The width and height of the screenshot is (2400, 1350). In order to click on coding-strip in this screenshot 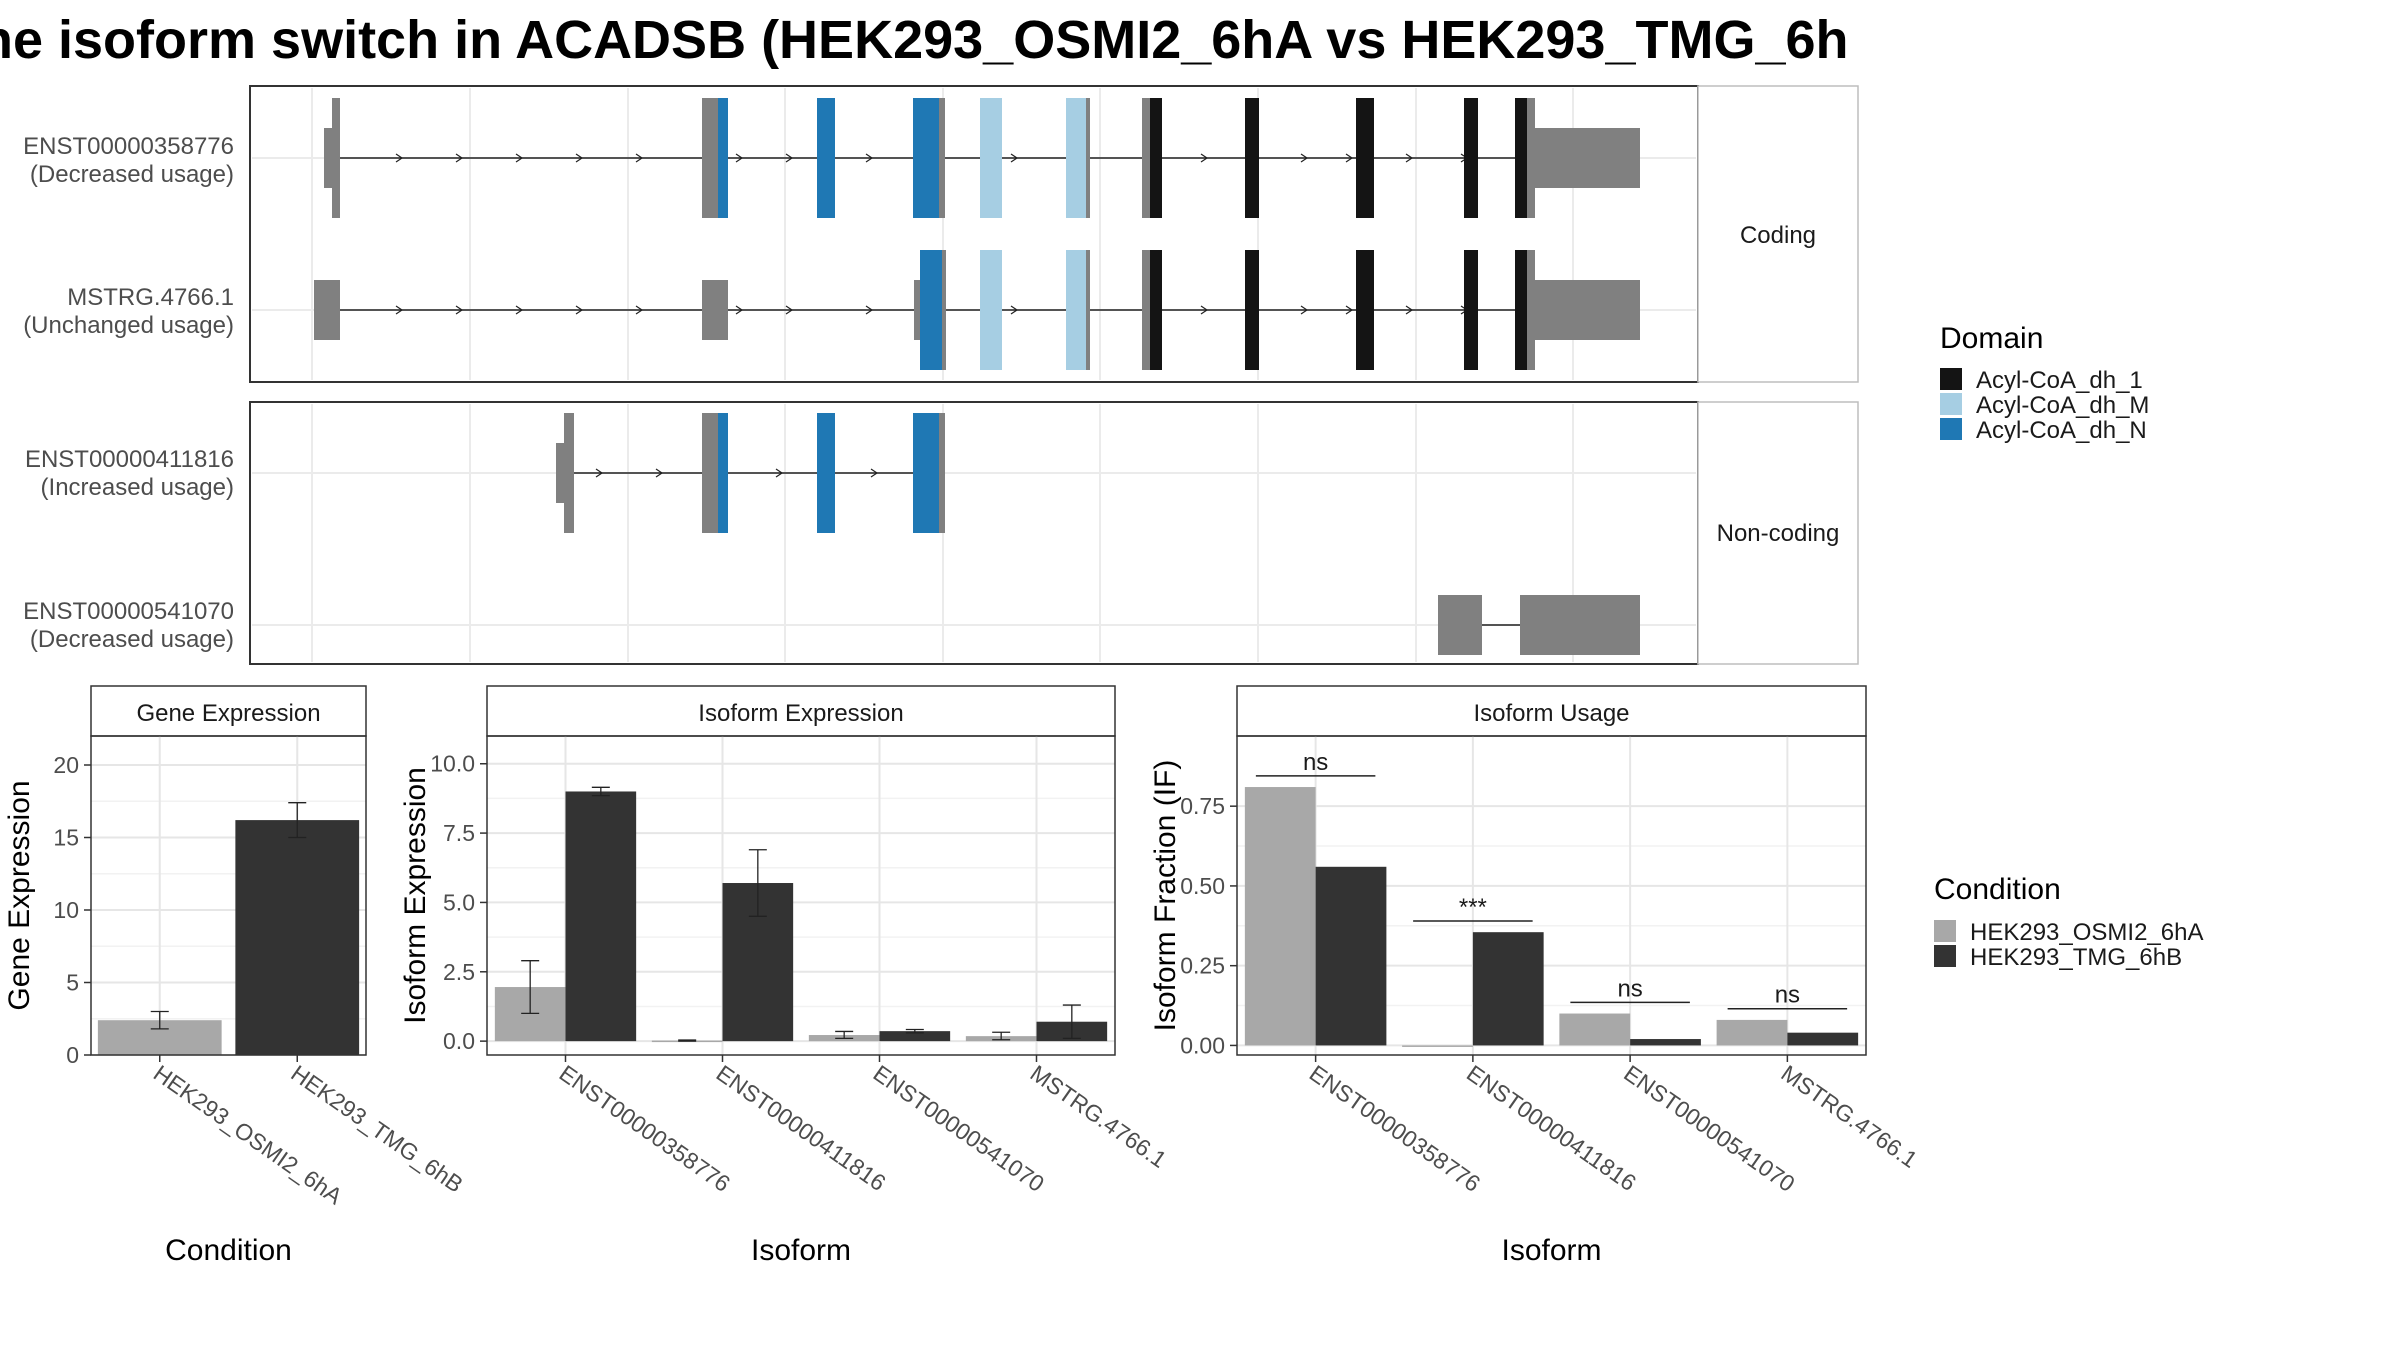, I will do `click(1778, 234)`.